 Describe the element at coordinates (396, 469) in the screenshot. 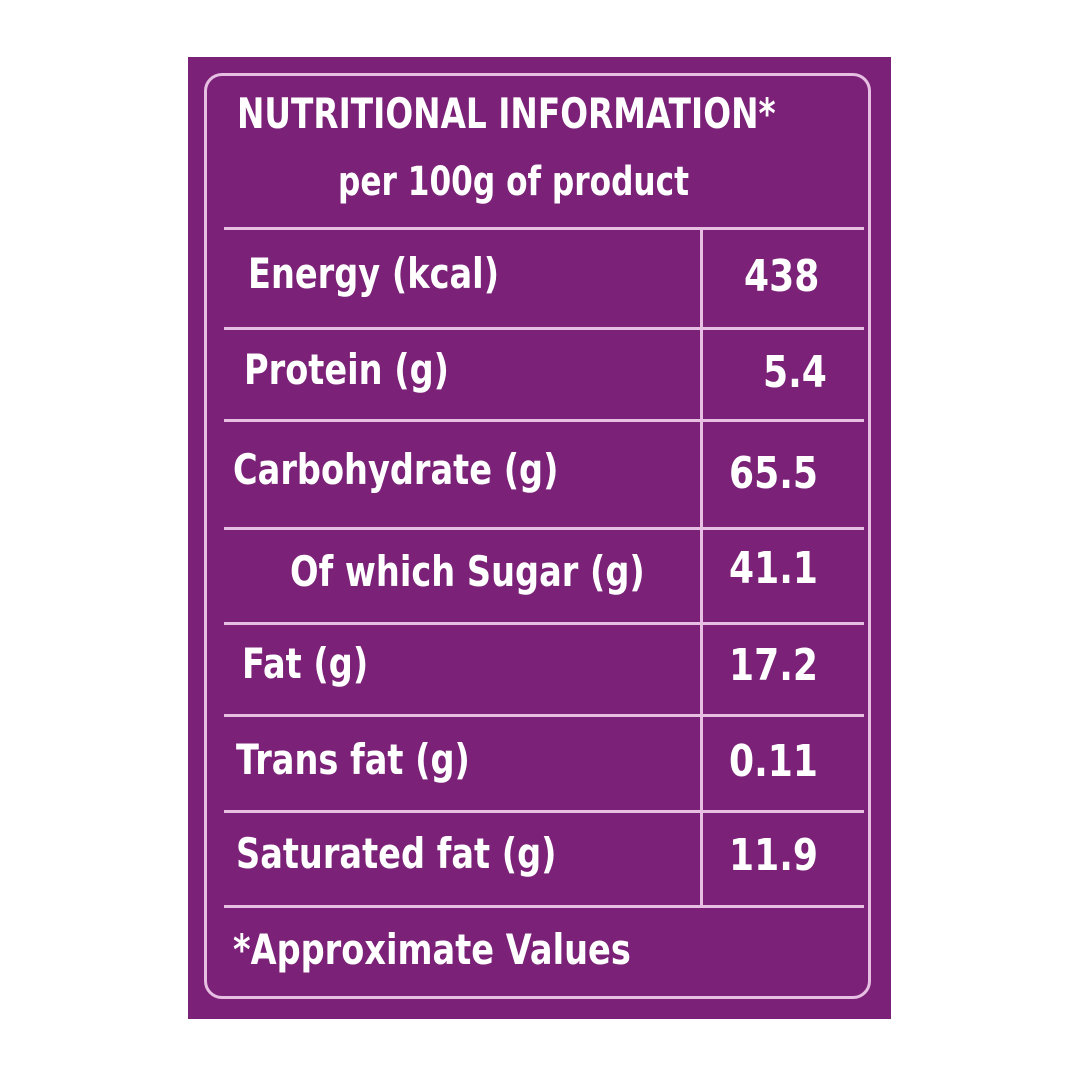

I see `row-label-carbohydrate: Carbohydrate (g)` at that location.